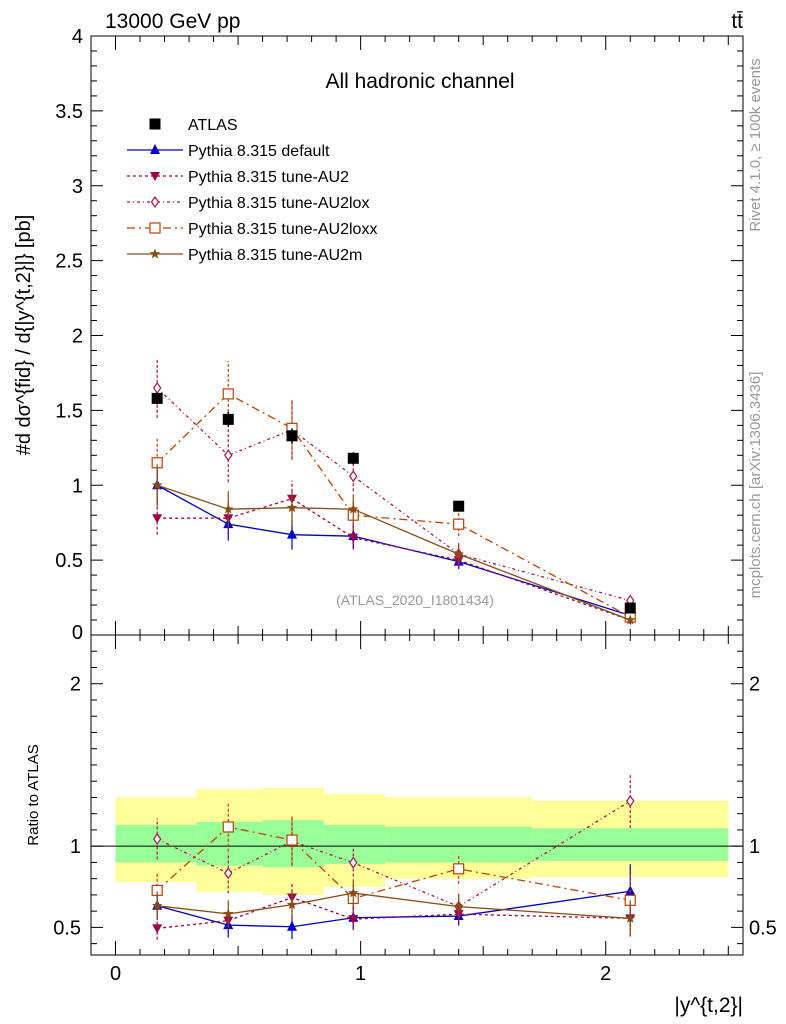 The height and width of the screenshot is (1024, 786). What do you see at coordinates (77, 337) in the screenshot?
I see `main-y-tick-label: 2` at bounding box center [77, 337].